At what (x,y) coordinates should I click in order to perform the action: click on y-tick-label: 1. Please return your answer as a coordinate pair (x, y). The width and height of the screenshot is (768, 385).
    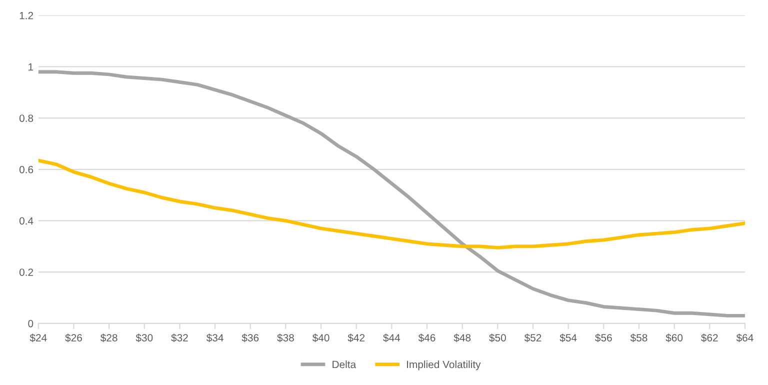
    Looking at the image, I should click on (31, 67).